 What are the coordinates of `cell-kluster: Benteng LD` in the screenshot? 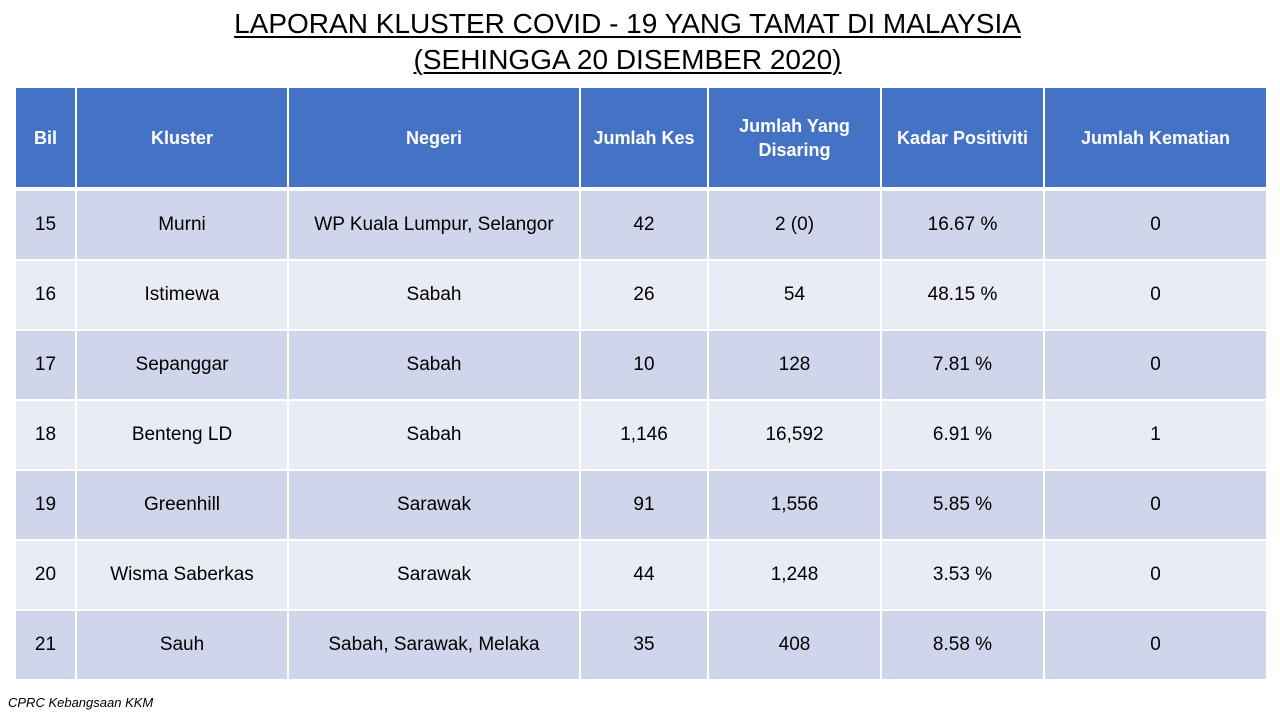 It's located at (183, 436).